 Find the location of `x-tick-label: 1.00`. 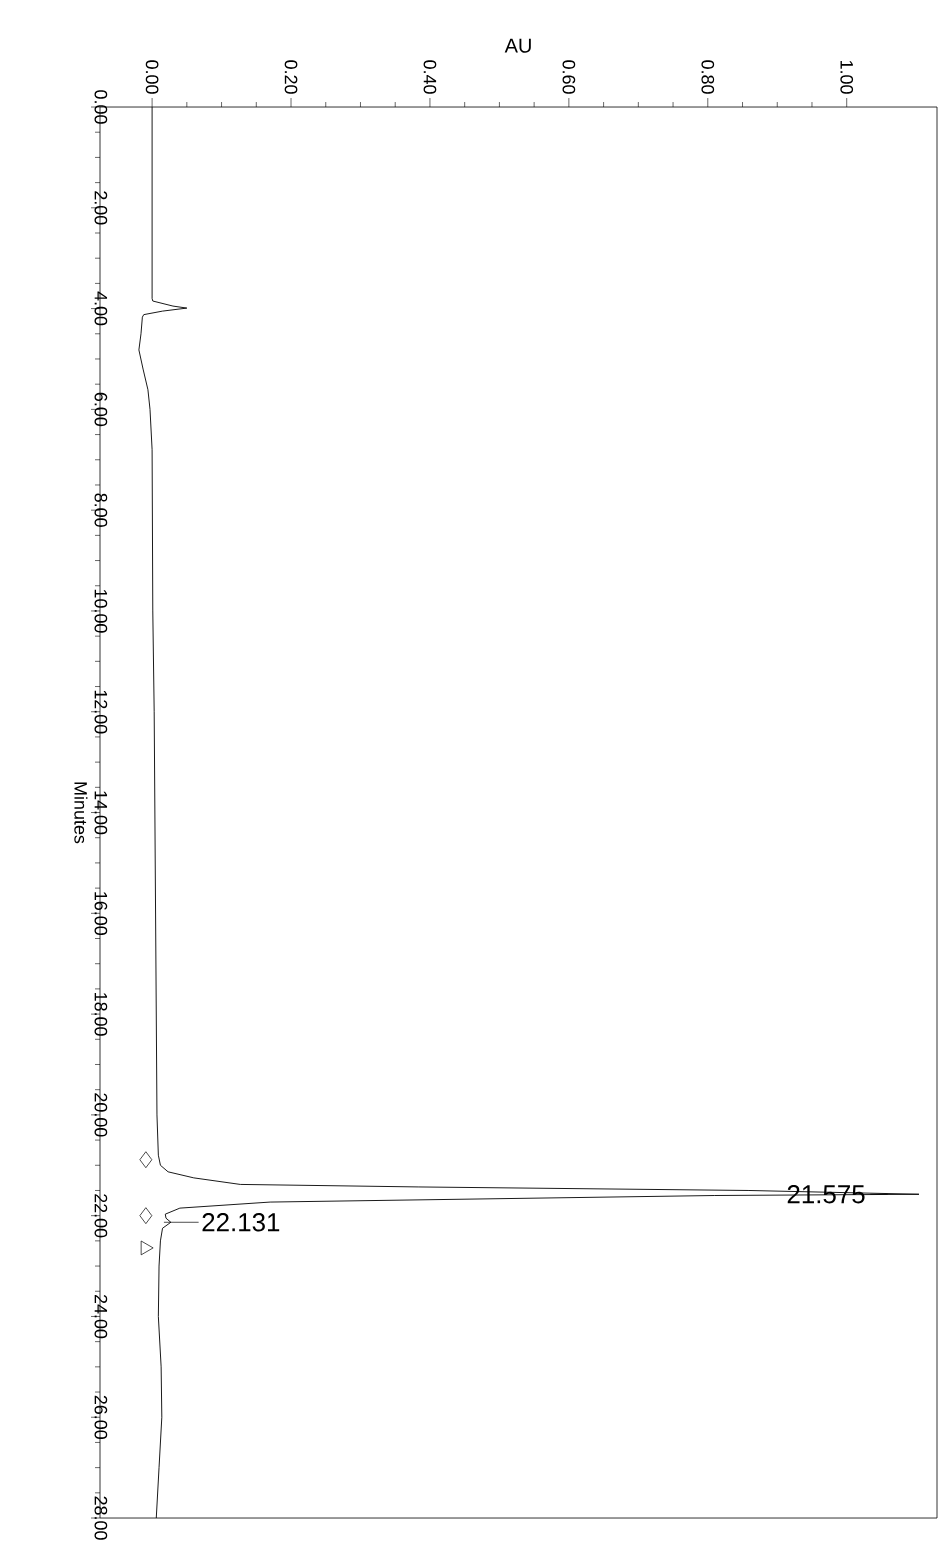

x-tick-label: 1.00 is located at coordinates (847, 77).